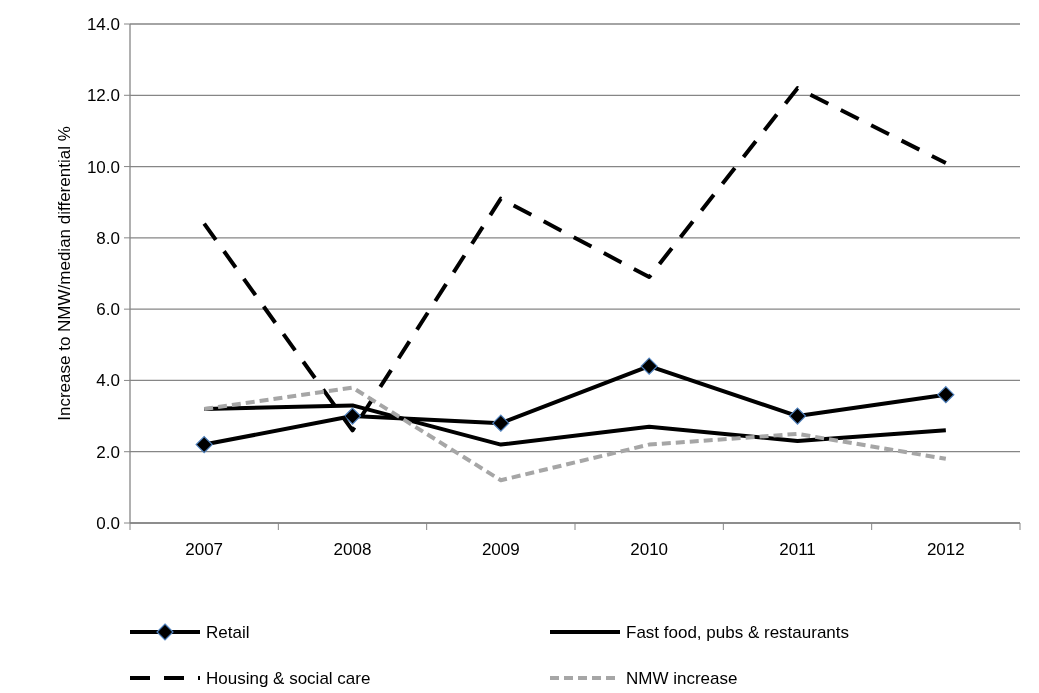 This screenshot has height=693, width=1039. What do you see at coordinates (288, 678) in the screenshot?
I see `legend-label: Housing & social care` at bounding box center [288, 678].